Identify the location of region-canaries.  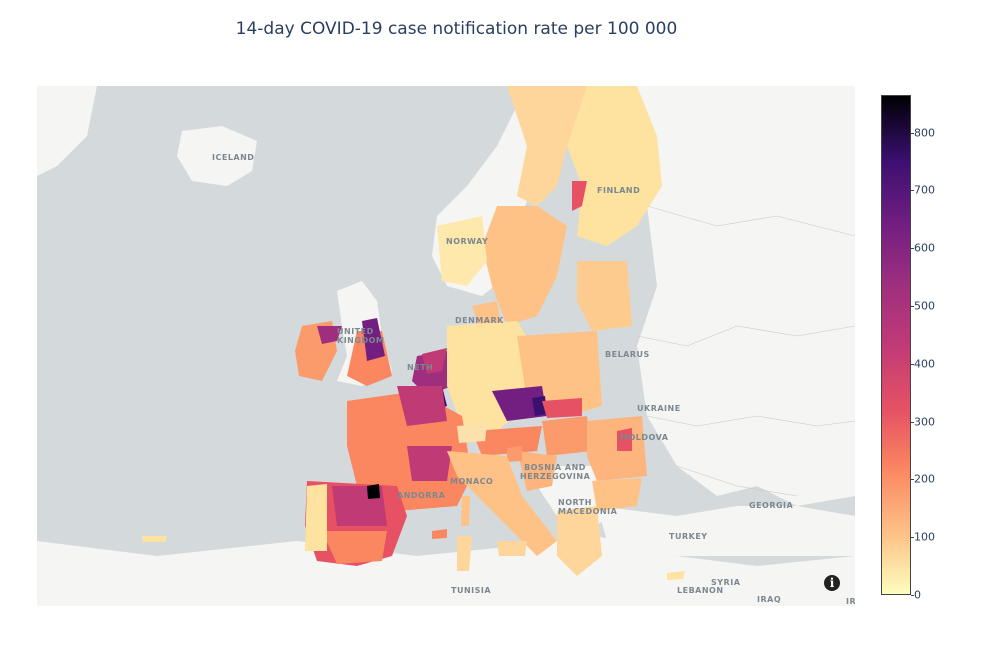
(154, 539).